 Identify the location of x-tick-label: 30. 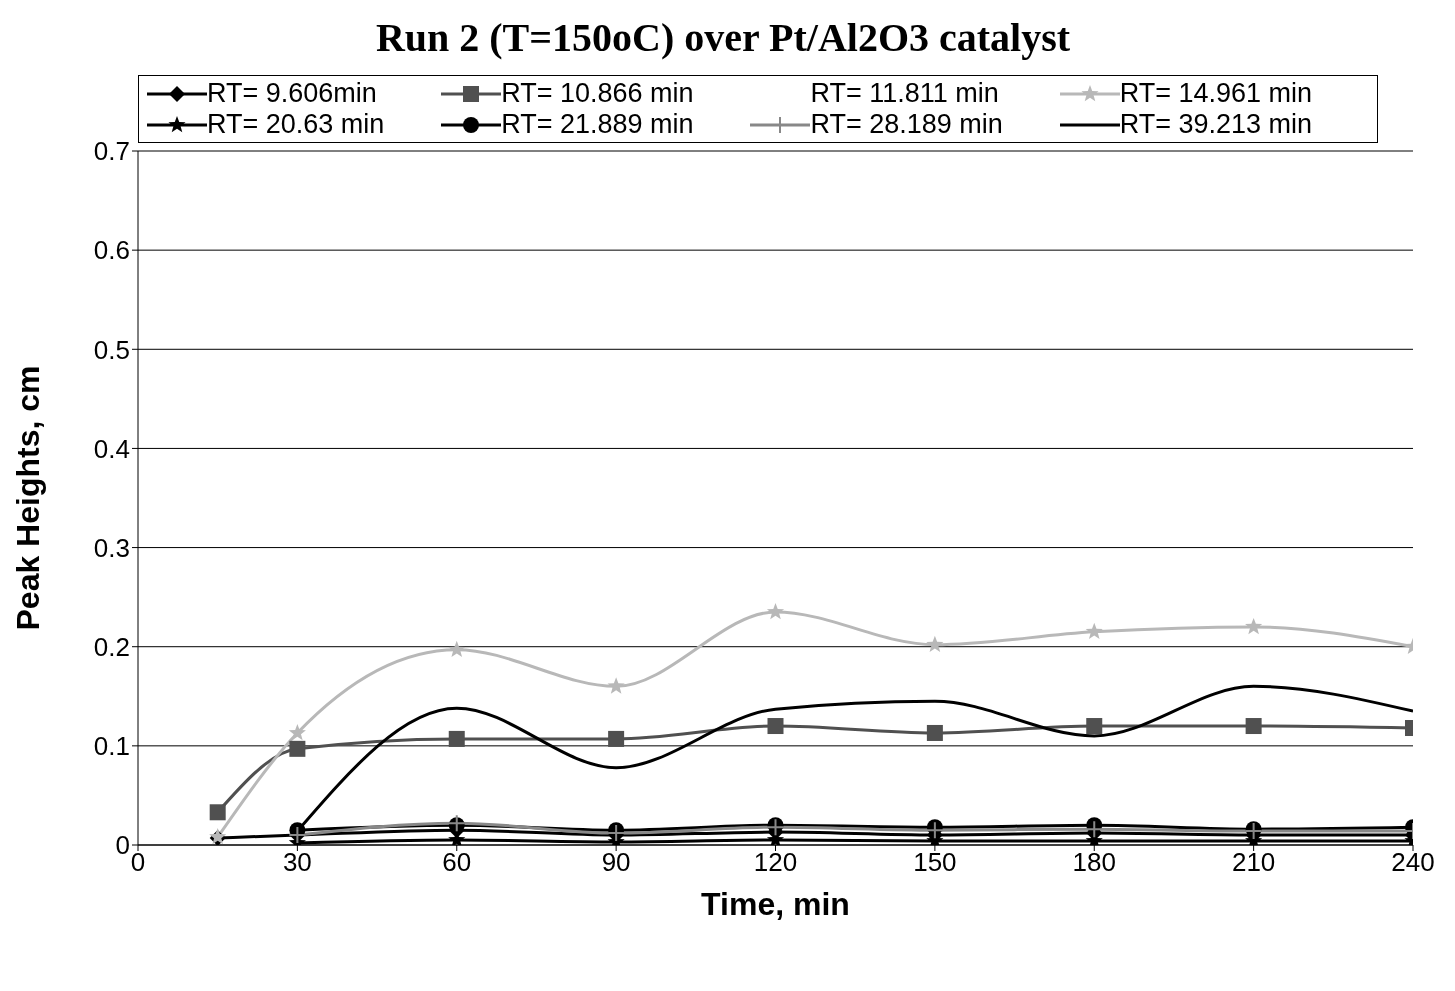
(297, 862).